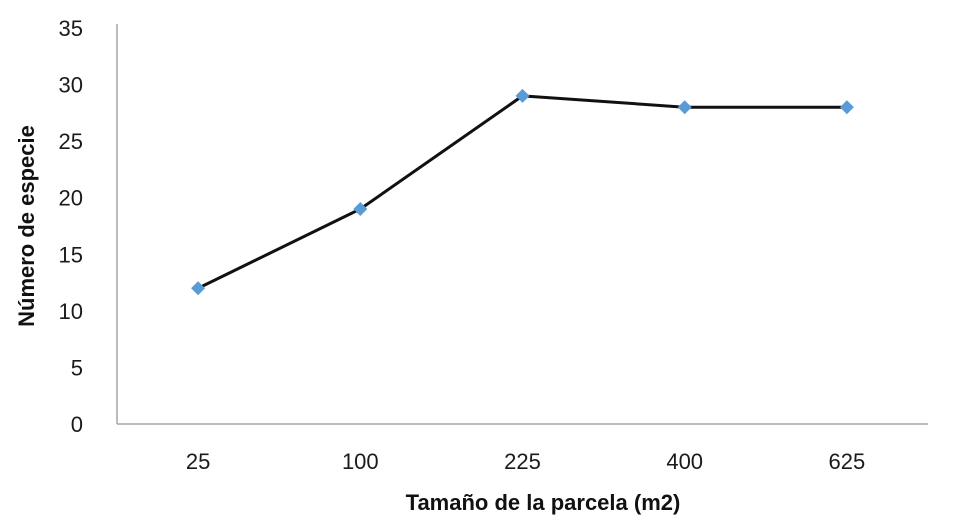 The width and height of the screenshot is (958, 518). What do you see at coordinates (71, 311) in the screenshot?
I see `y-tick-label: 10` at bounding box center [71, 311].